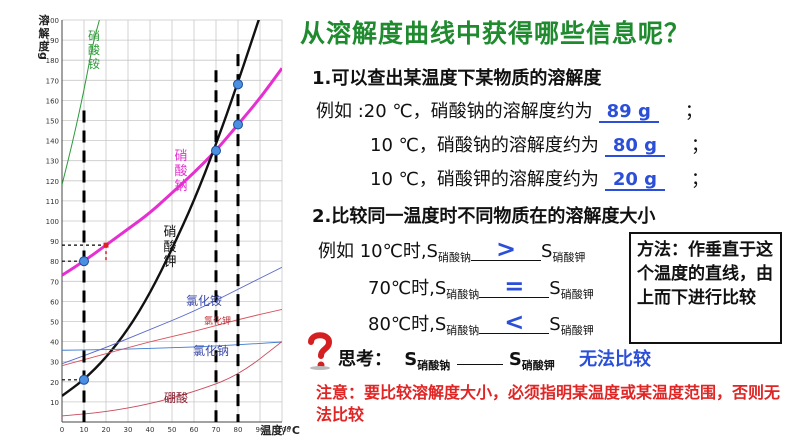 This screenshot has height=447, width=794. Describe the element at coordinates (457, 78) in the screenshot. I see `point-1-heading: 1.可以查出某温度下某物质的溶解度` at that location.